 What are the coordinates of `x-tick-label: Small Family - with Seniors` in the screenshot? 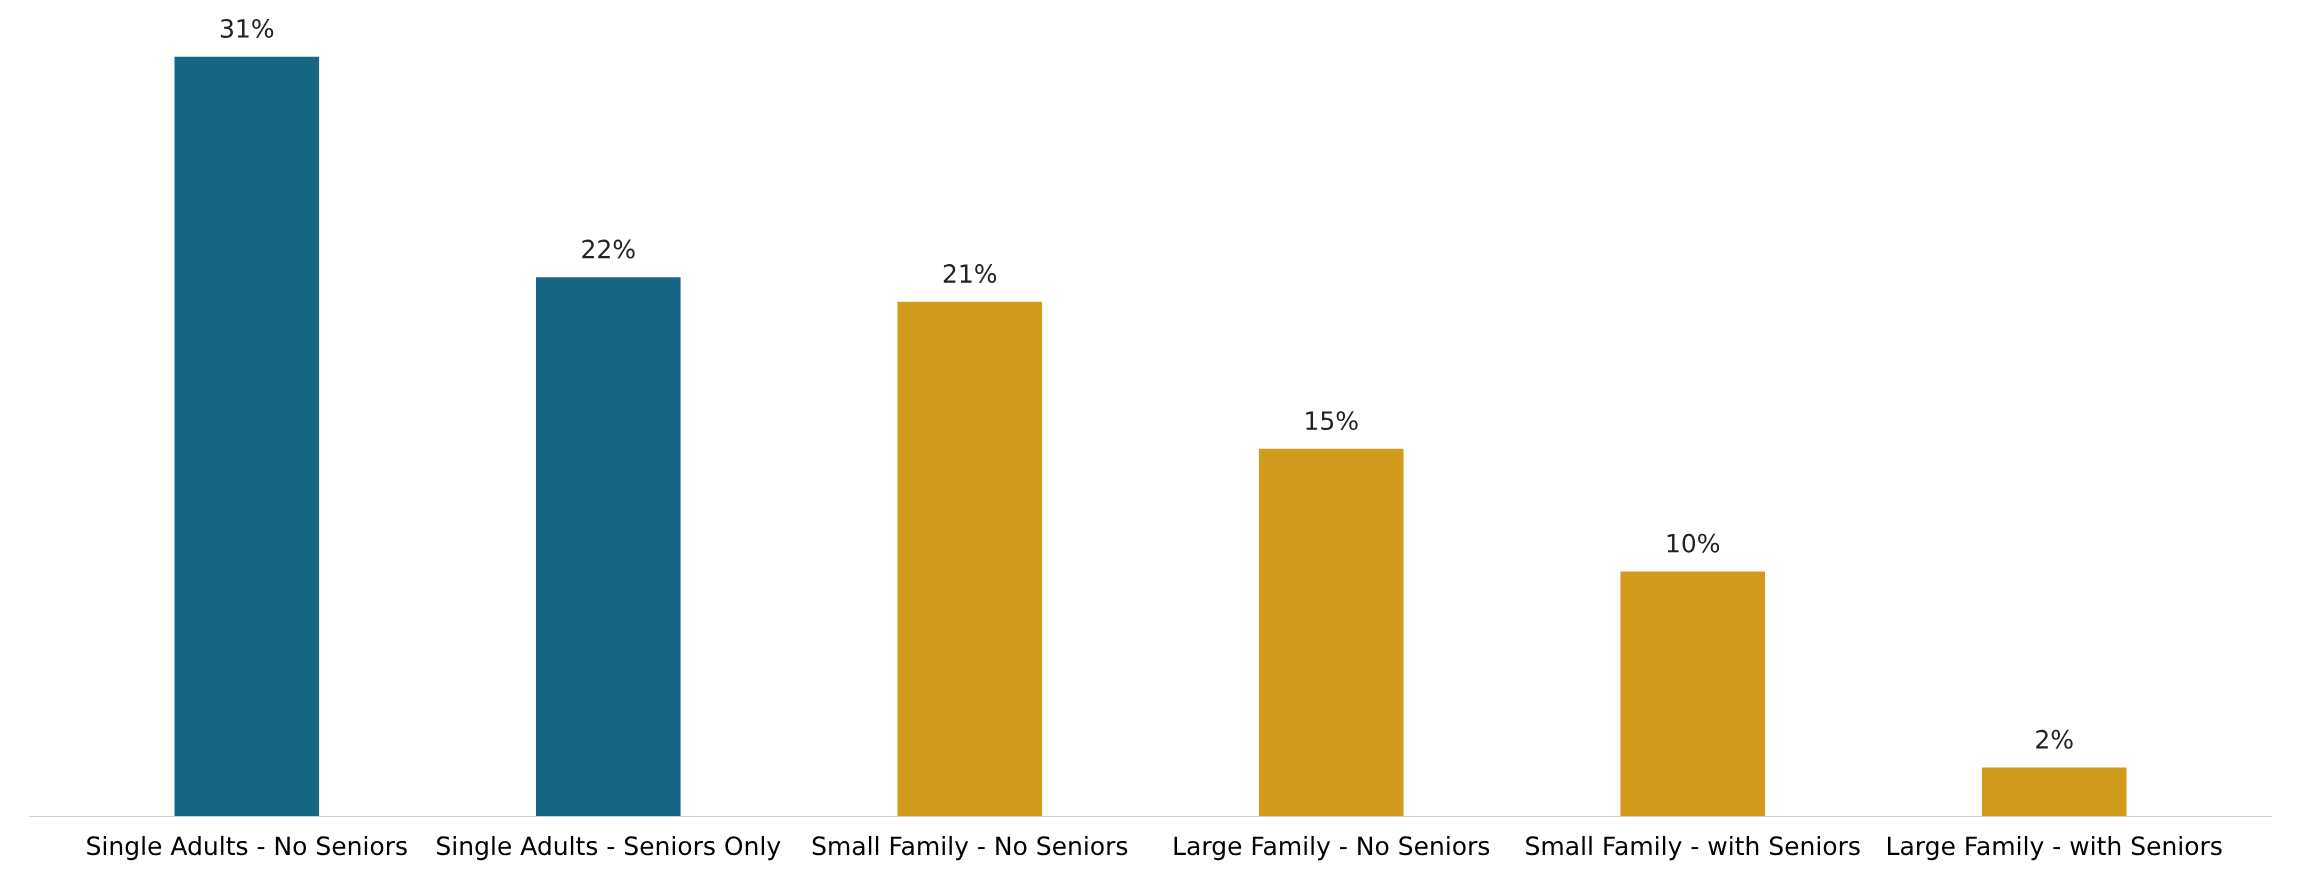 It's located at (1693, 848).